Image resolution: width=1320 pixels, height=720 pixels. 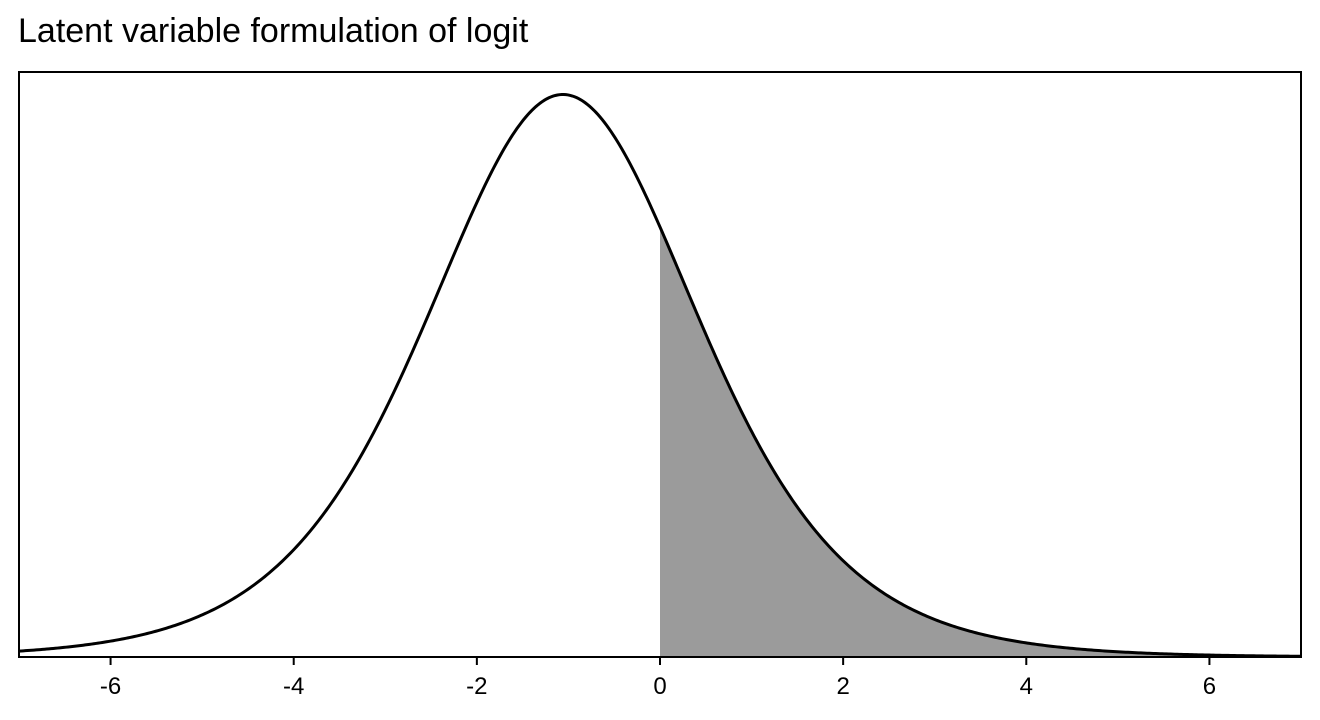 What do you see at coordinates (110, 686) in the screenshot?
I see `x-tick-label: -6` at bounding box center [110, 686].